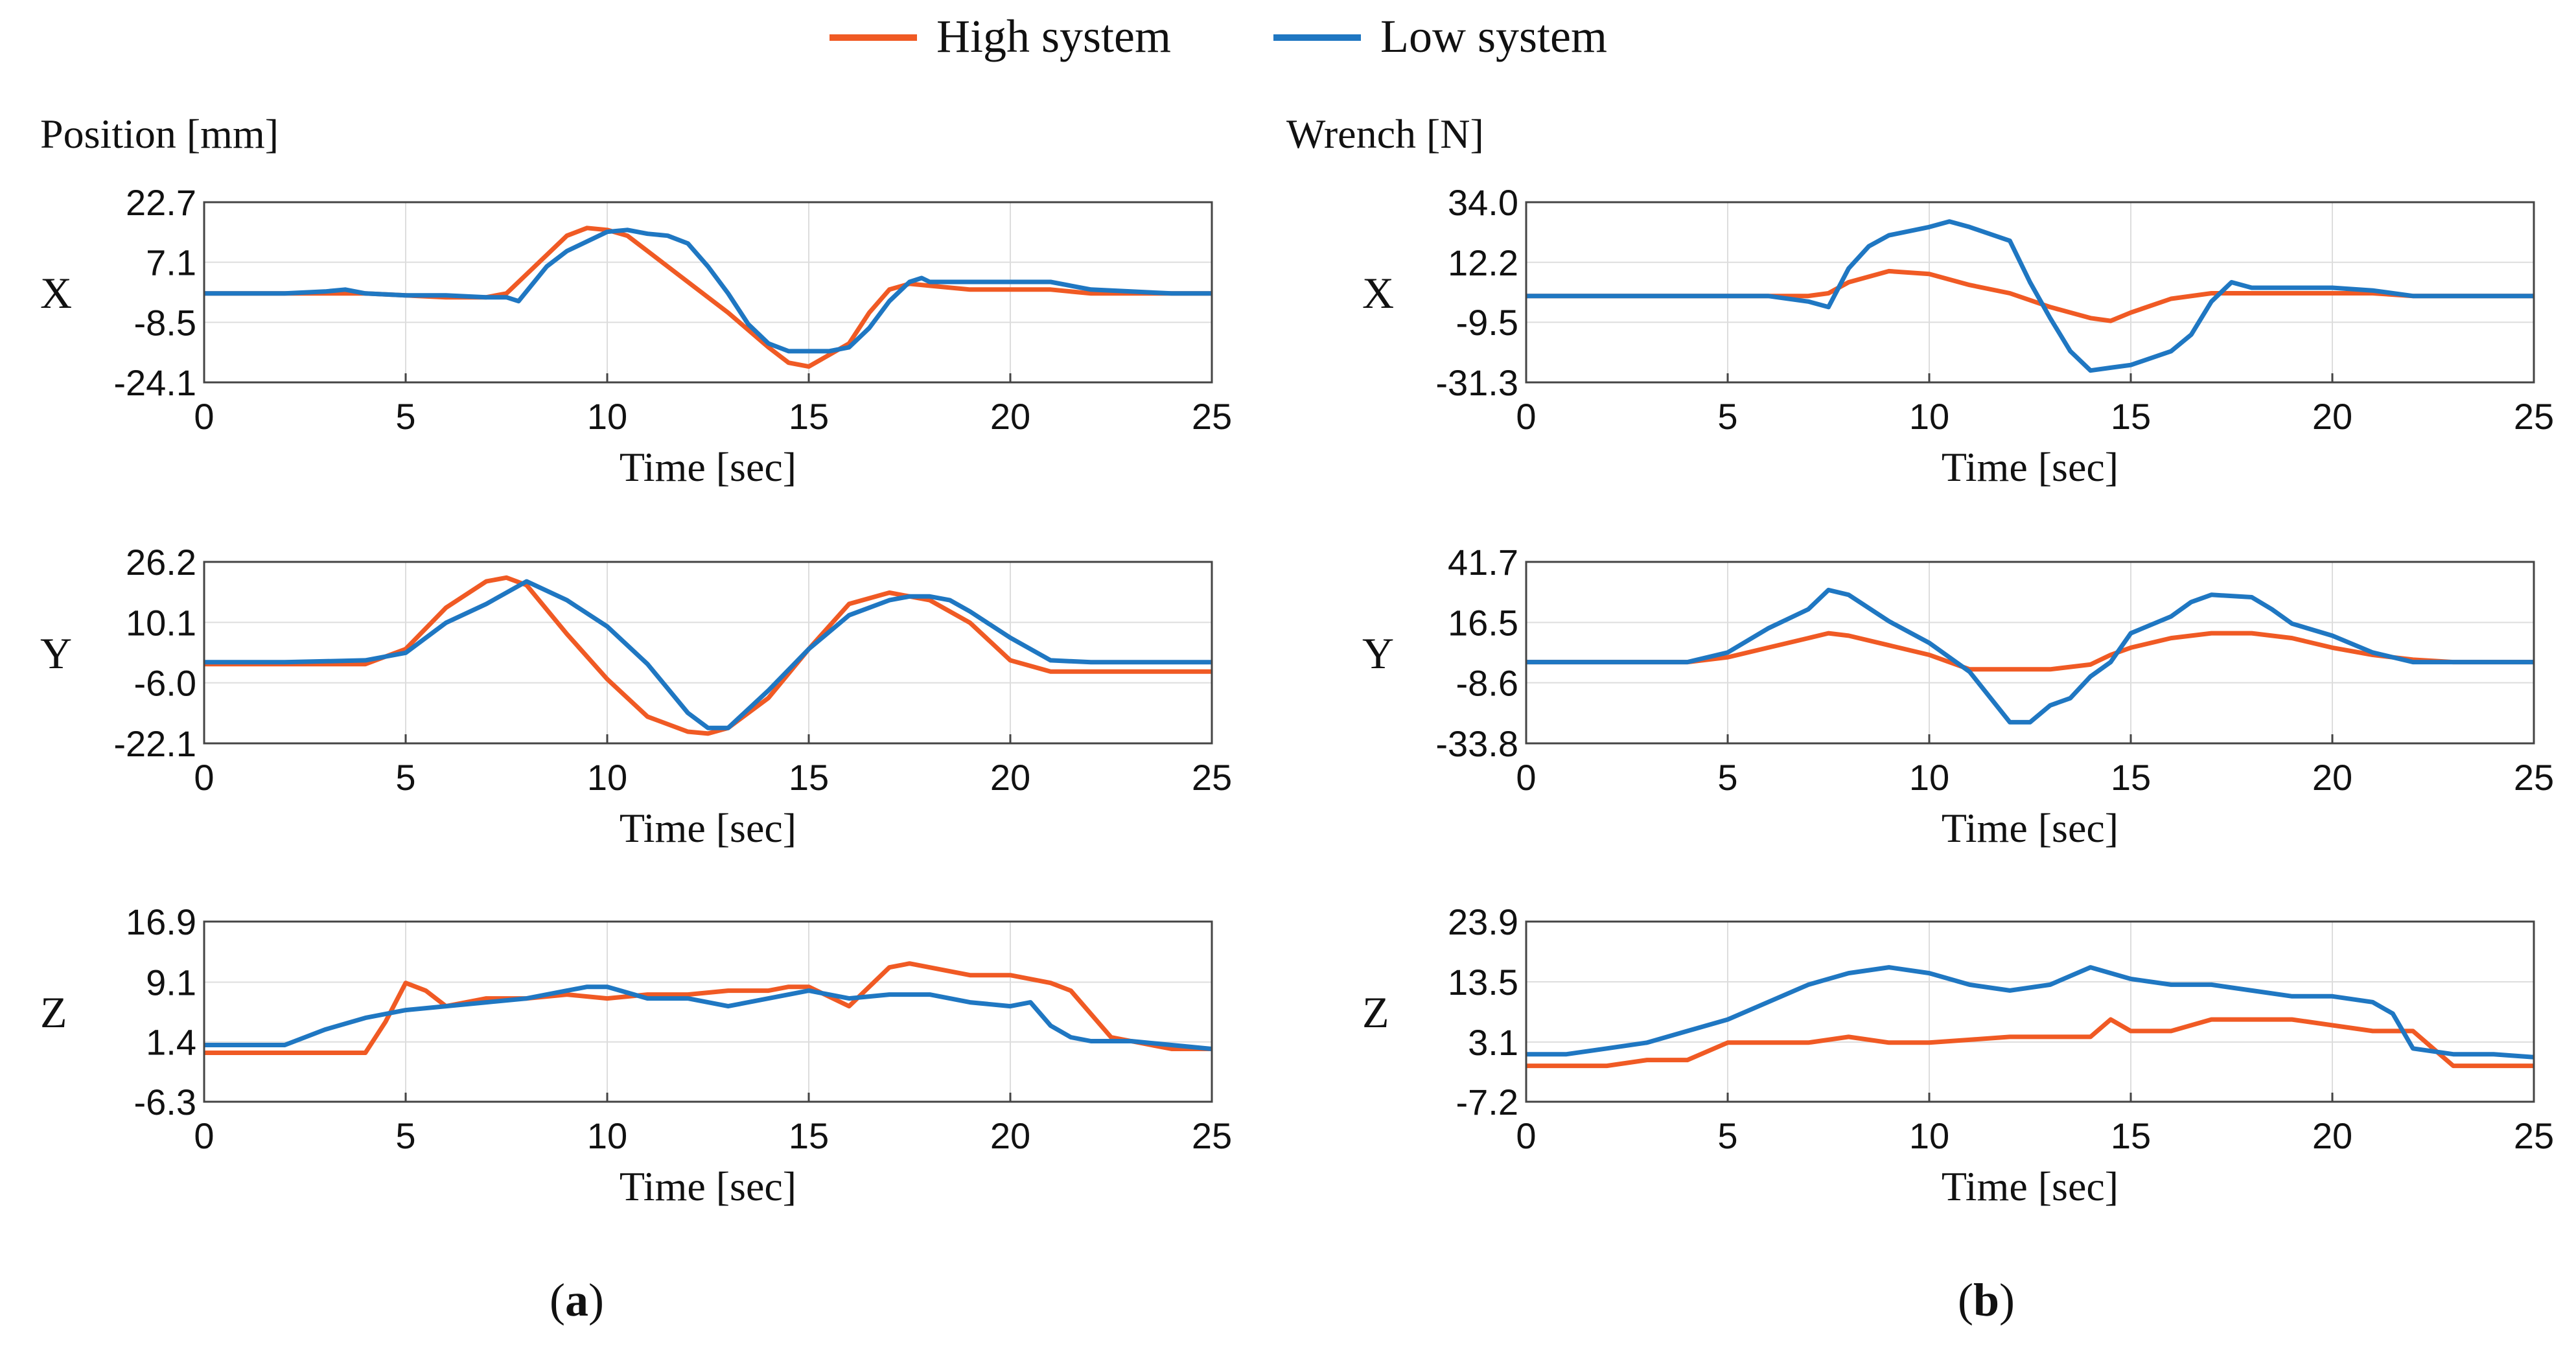 This screenshot has height=1348, width=2576. I want to click on plot-b-x-xtick-label-1: 5, so click(1727, 416).